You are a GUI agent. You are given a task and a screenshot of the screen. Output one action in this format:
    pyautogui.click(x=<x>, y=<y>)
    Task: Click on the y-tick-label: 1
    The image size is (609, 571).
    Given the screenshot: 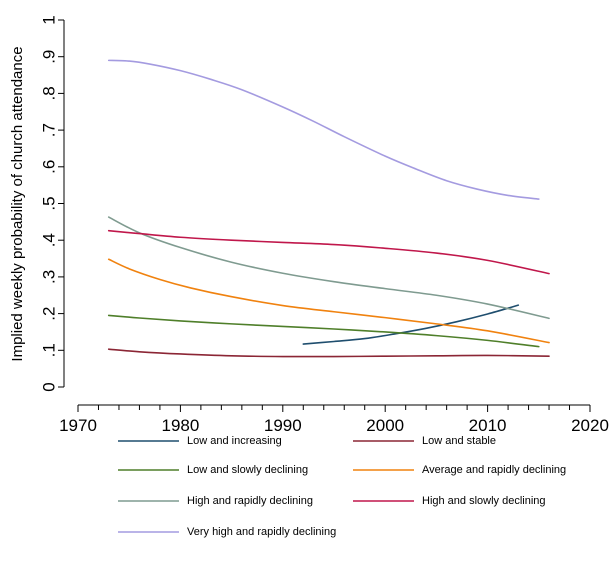 What is the action you would take?
    pyautogui.click(x=49, y=19)
    